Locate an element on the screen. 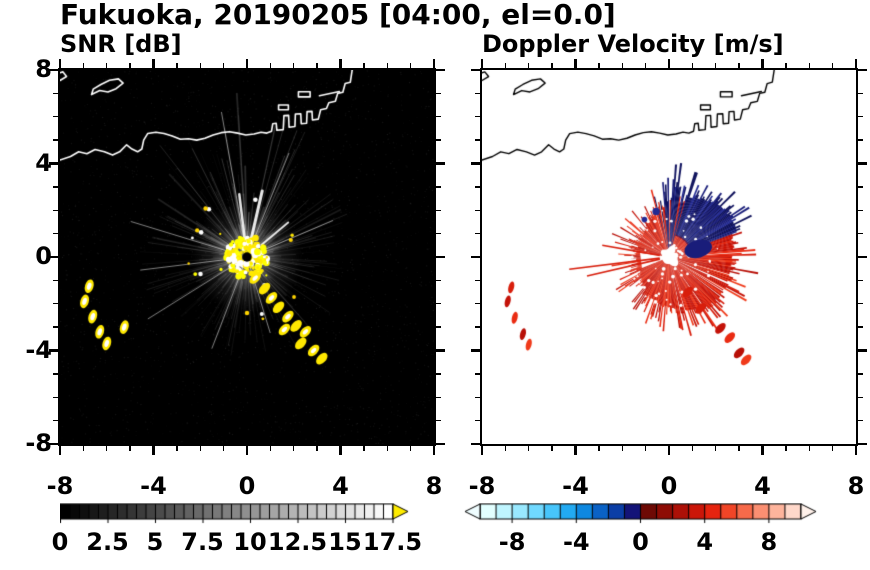 Image resolution: width=870 pixels, height=570 pixels. doppler-panel-title: Doppler Velocity [m/s] is located at coordinates (633, 44).